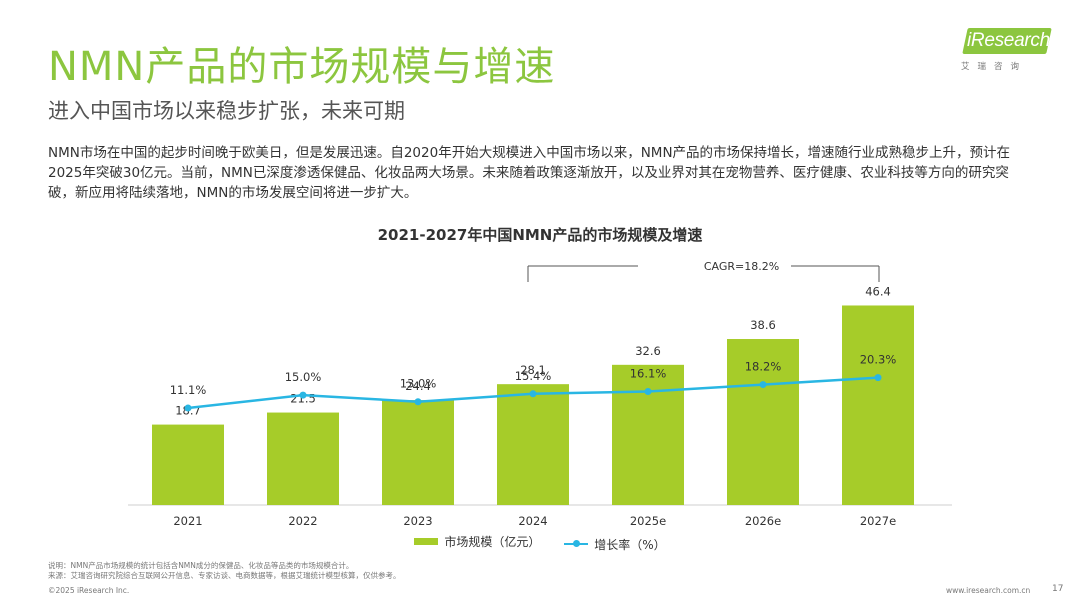 The width and height of the screenshot is (1080, 608). I want to click on growth-point-2026e, so click(763, 385).